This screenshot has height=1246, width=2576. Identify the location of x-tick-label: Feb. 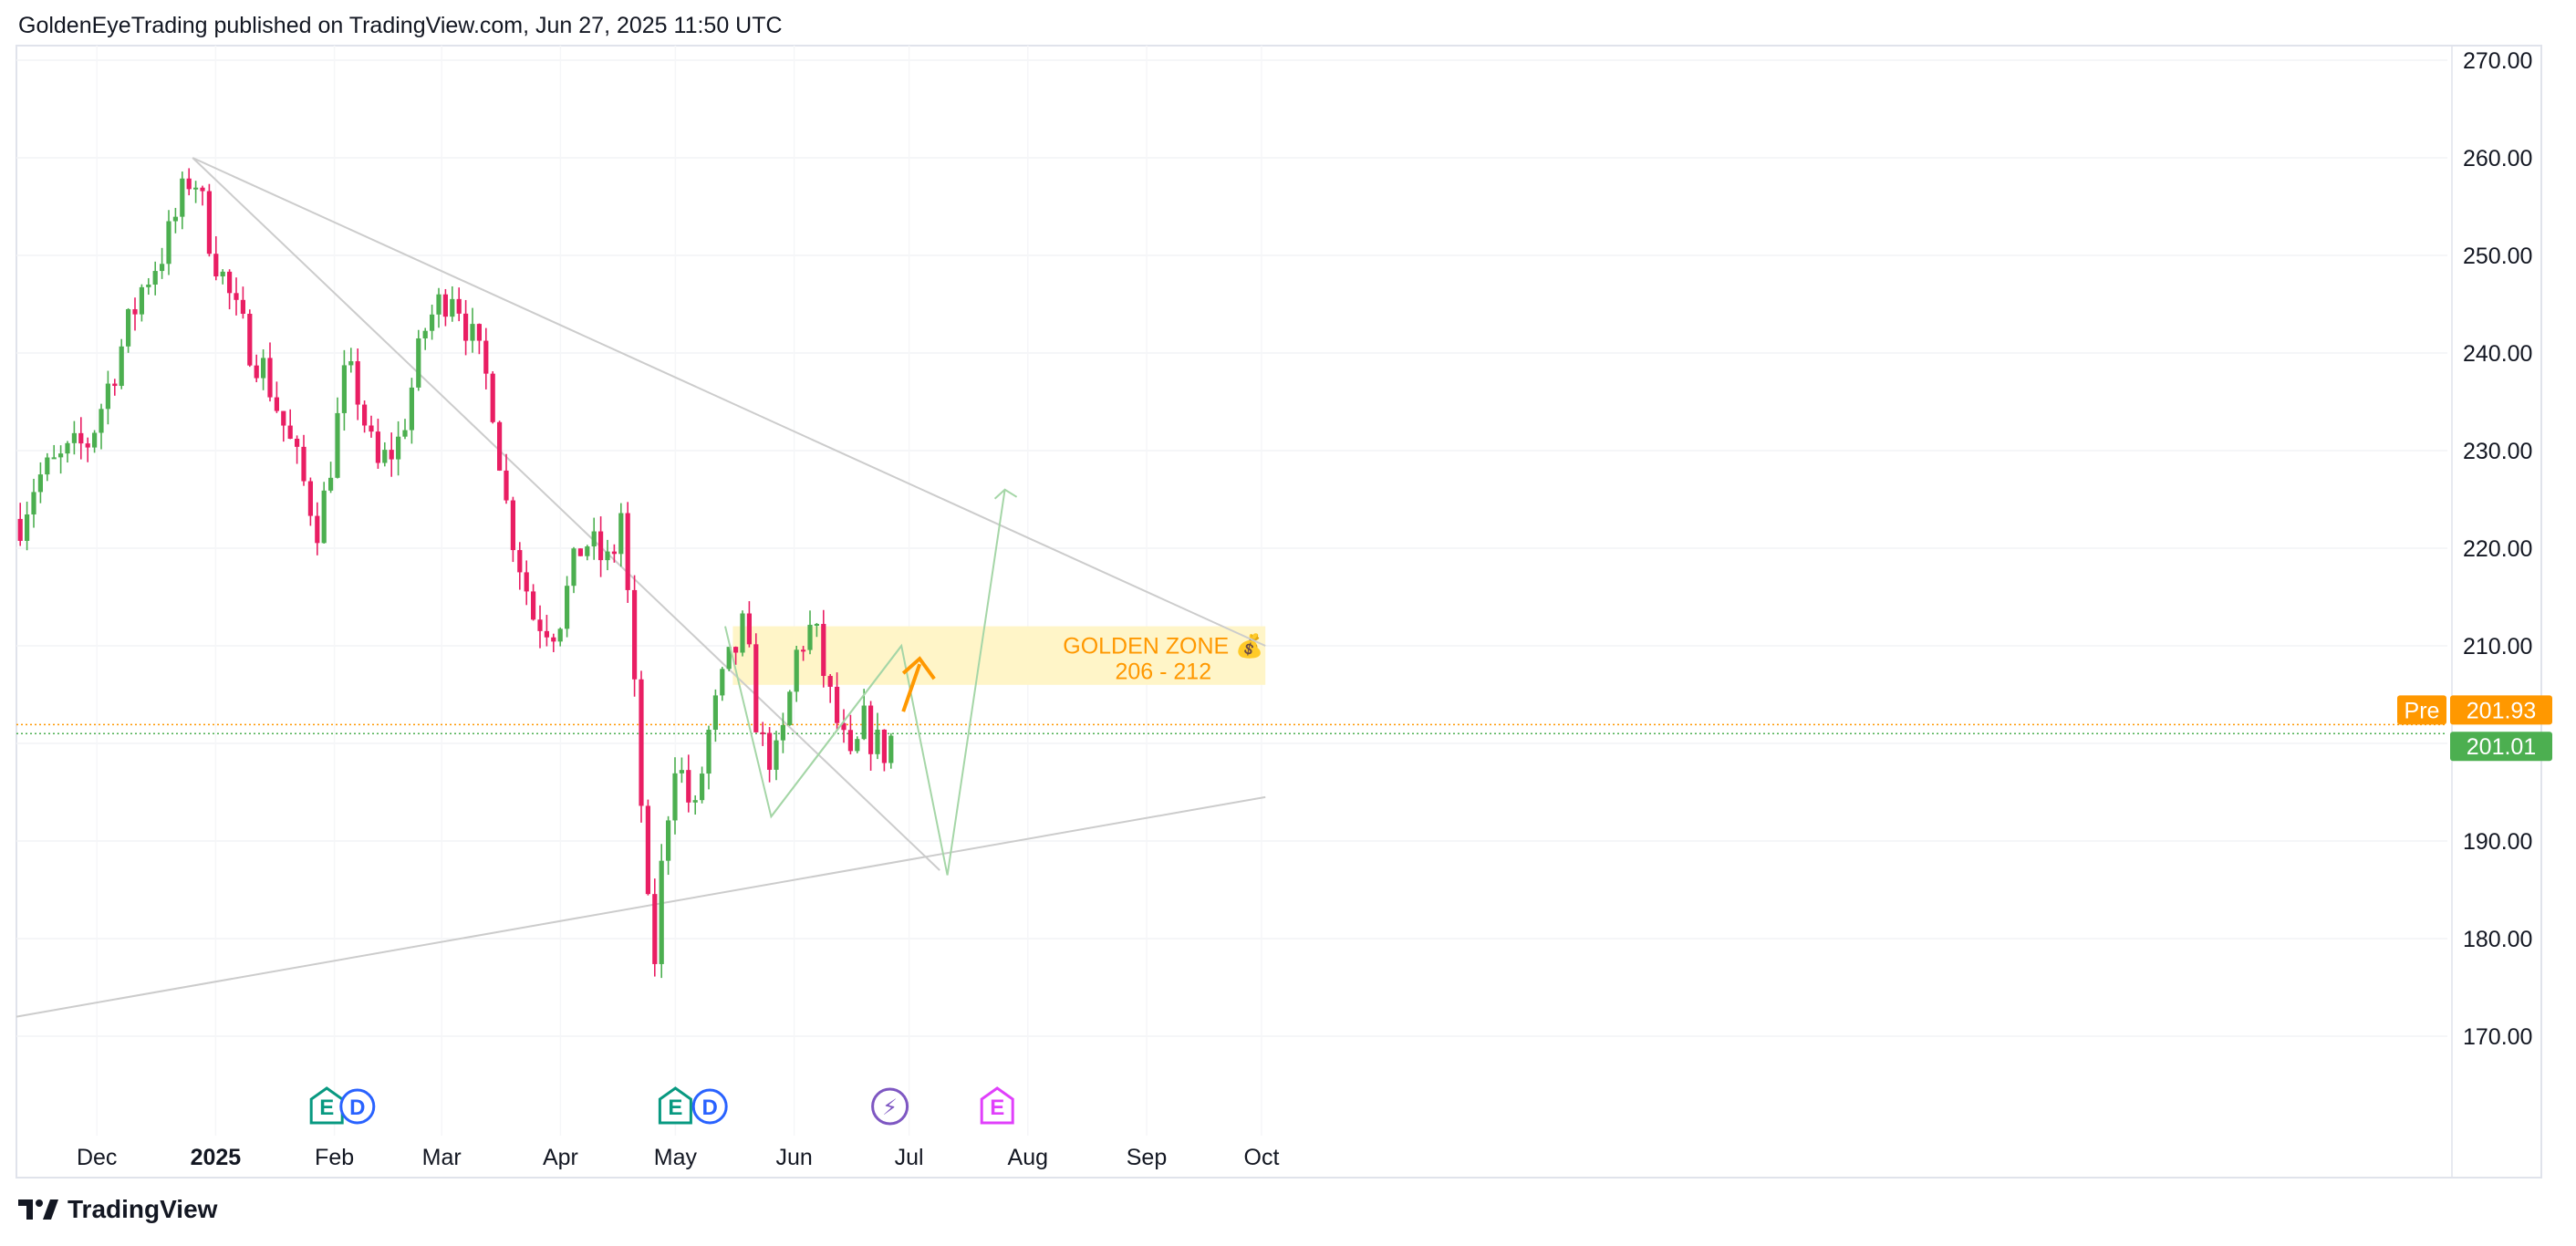
(334, 1157).